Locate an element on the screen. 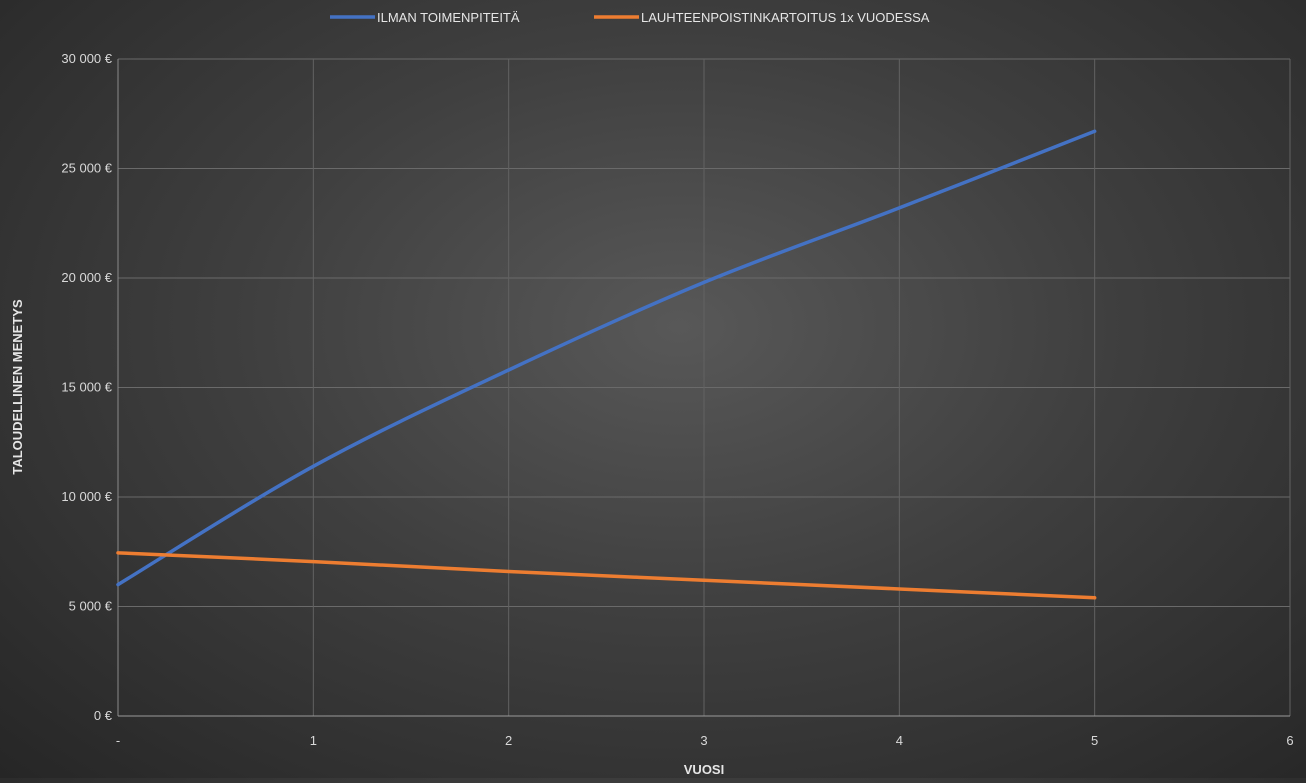  x-axis-title: VUOSI is located at coordinates (704, 769).